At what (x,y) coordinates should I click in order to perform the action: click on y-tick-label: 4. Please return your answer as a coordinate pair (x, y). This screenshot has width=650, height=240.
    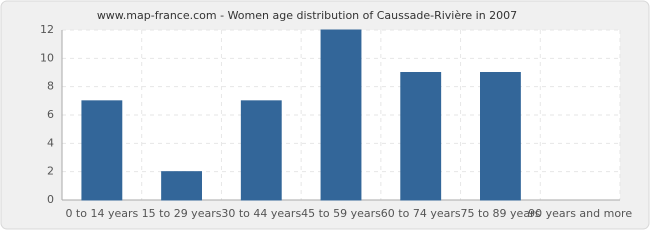
    Looking at the image, I should click on (50, 142).